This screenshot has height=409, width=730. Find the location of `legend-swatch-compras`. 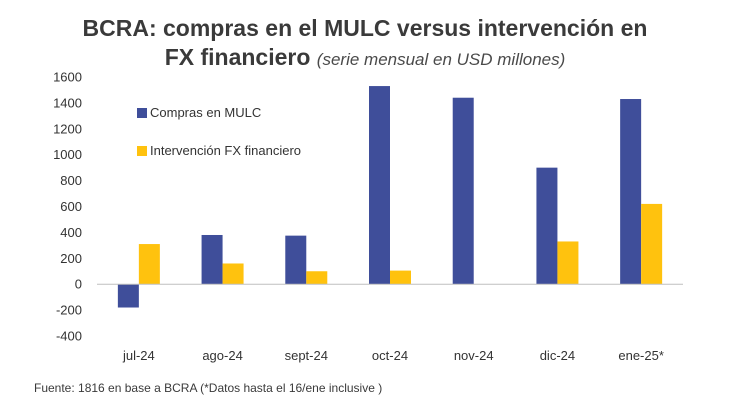

legend-swatch-compras is located at coordinates (142, 113).